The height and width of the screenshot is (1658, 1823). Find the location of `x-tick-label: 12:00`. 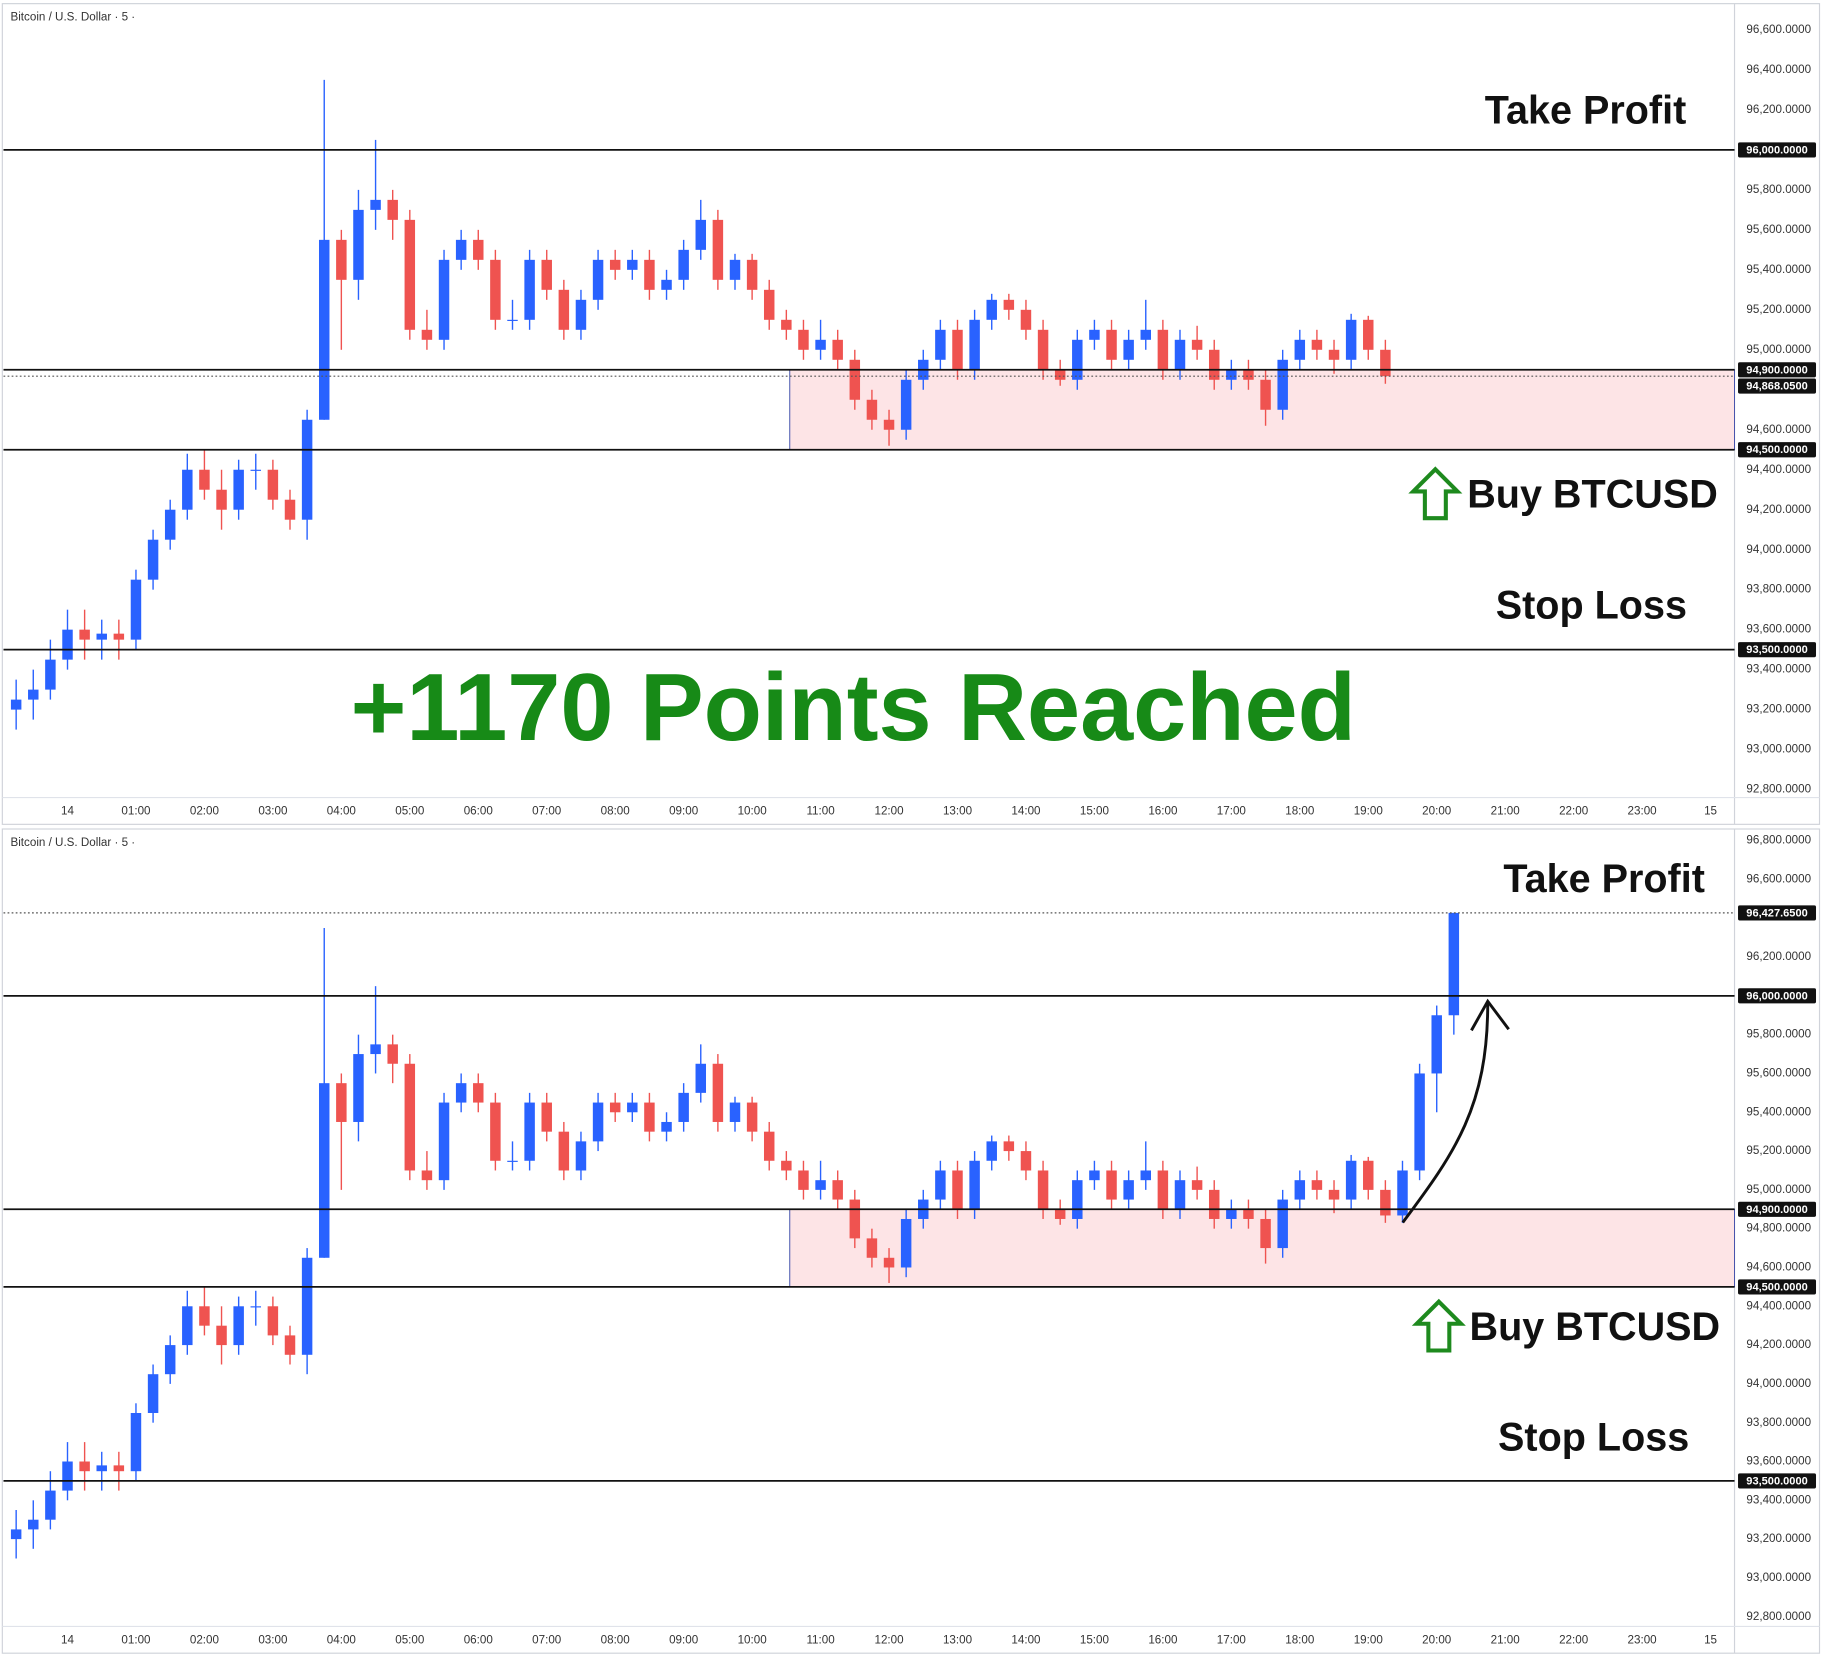

x-tick-label: 12:00 is located at coordinates (889, 1639).